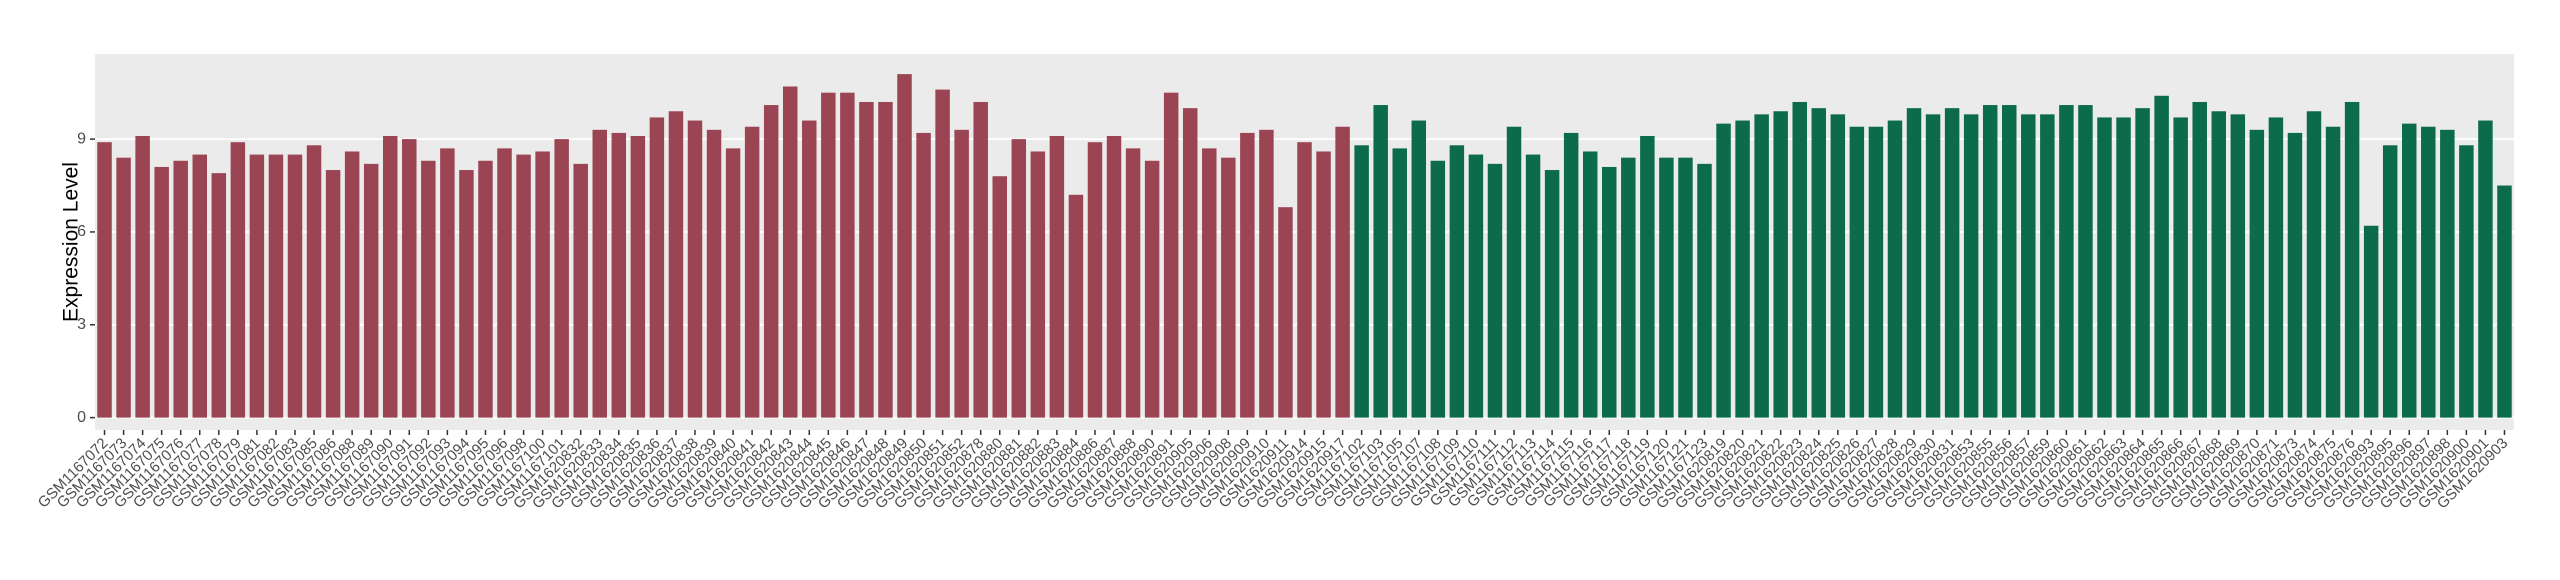  Describe the element at coordinates (81, 231) in the screenshot. I see `y-tick-label: 6` at that location.